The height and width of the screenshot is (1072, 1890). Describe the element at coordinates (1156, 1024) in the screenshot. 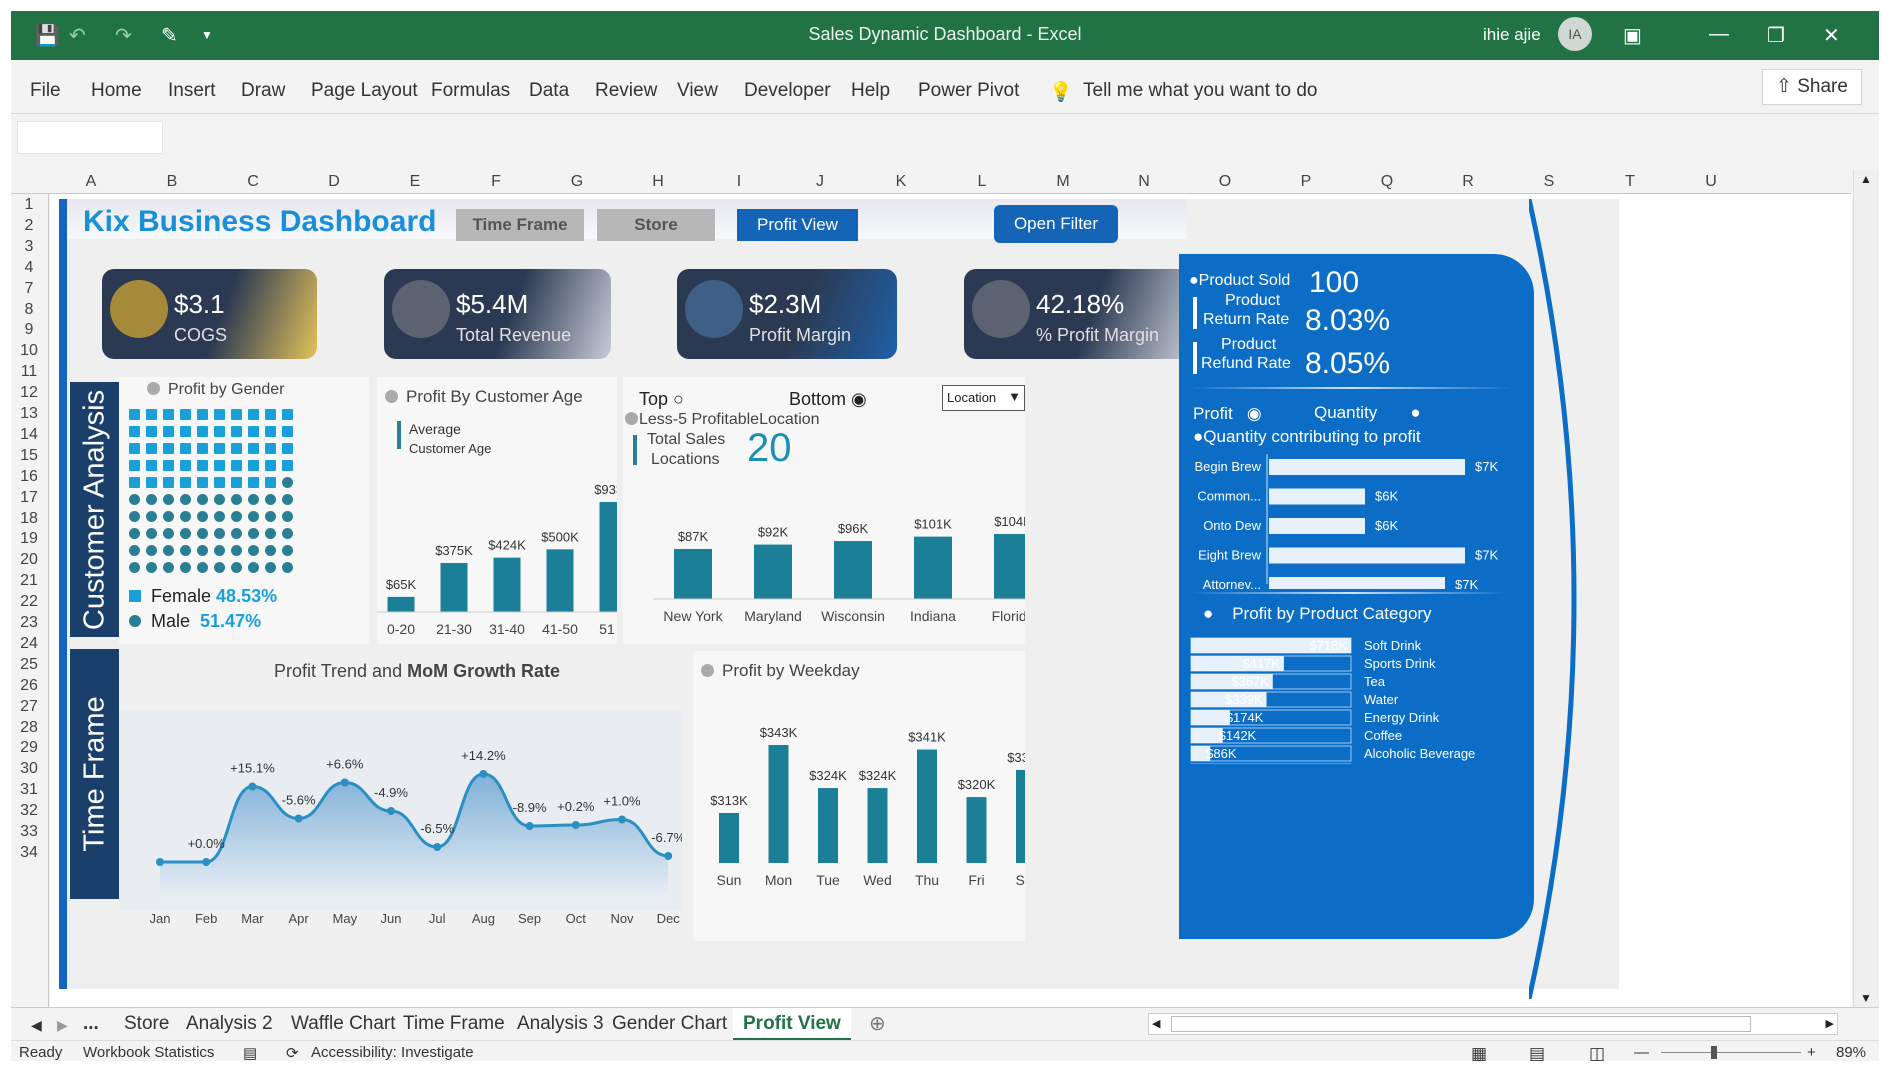

I see `scroll-left-icon: ◀` at that location.